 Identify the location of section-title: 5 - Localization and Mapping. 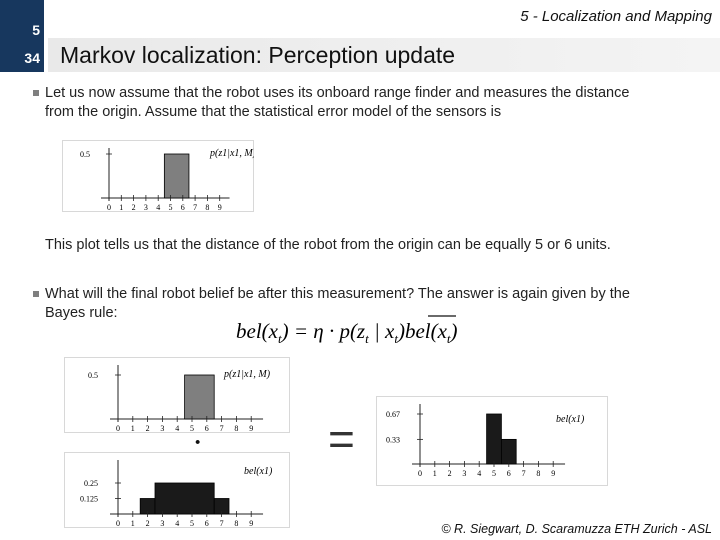
(616, 16).